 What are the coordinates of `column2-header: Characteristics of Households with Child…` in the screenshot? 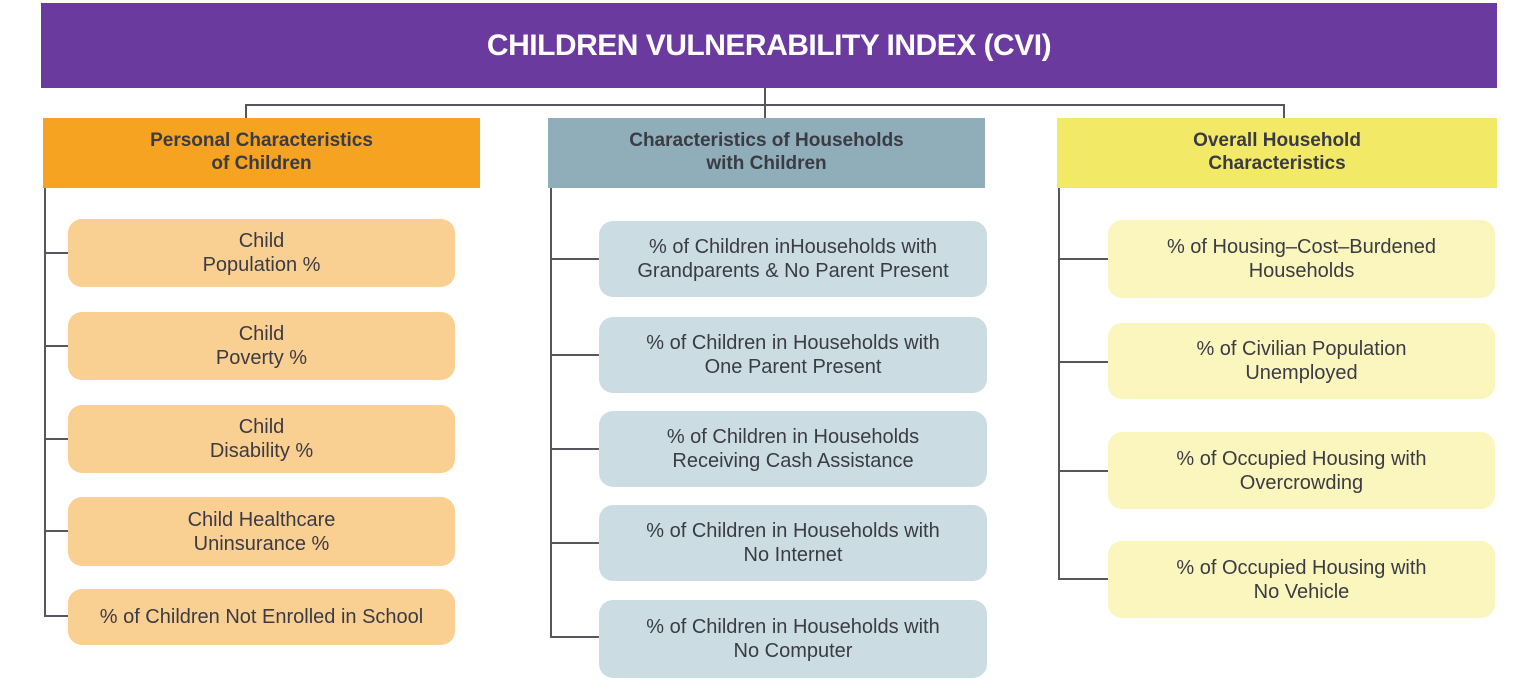 It's located at (766, 153).